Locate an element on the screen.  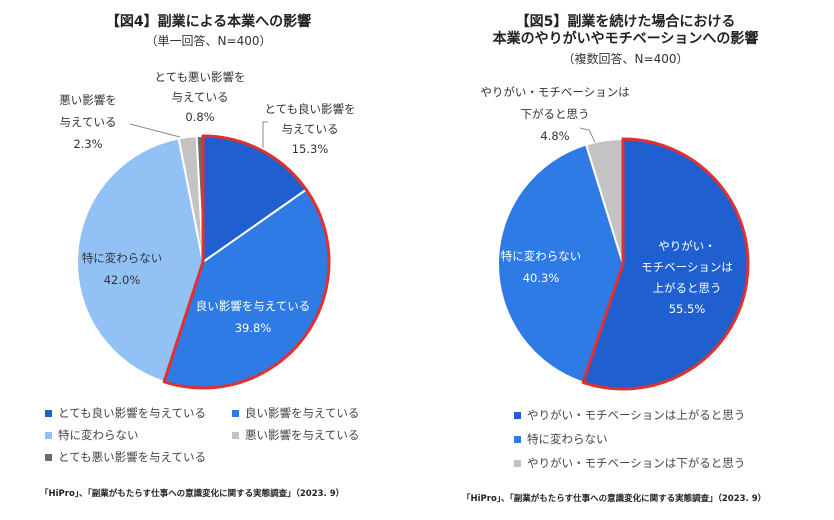
pie-data-label: やりがい・モチベーションは上がると思う 55.5% is located at coordinates (687, 277).